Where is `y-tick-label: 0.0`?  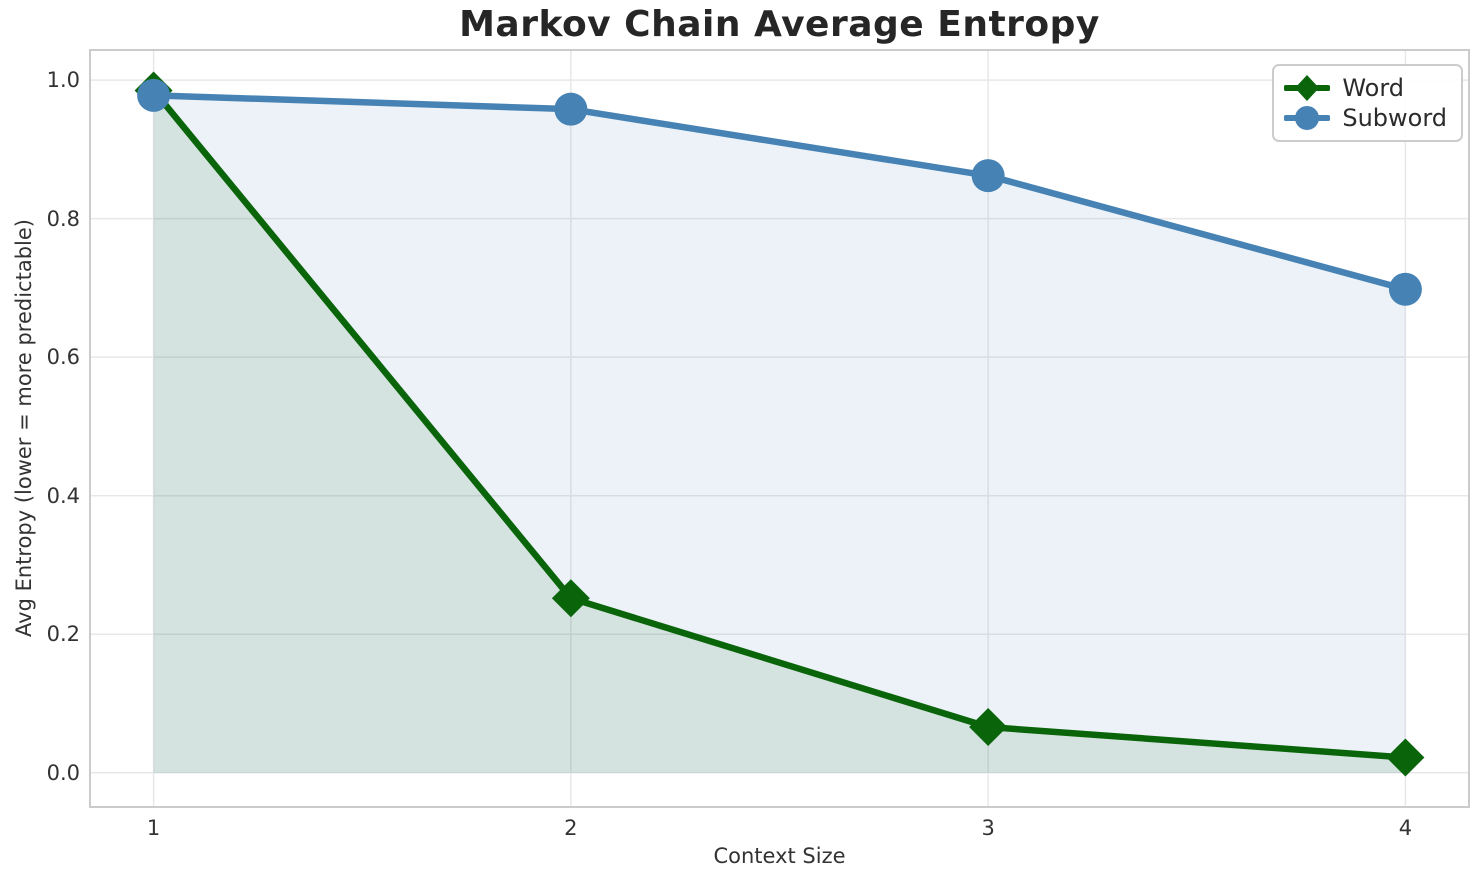
y-tick-label: 0.0 is located at coordinates (63, 772).